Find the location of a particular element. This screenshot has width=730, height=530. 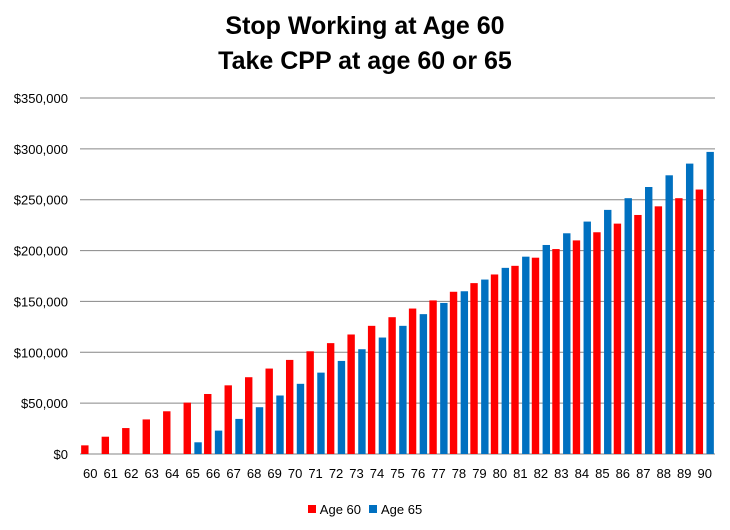

x-tick-label: 82 is located at coordinates (541, 473).